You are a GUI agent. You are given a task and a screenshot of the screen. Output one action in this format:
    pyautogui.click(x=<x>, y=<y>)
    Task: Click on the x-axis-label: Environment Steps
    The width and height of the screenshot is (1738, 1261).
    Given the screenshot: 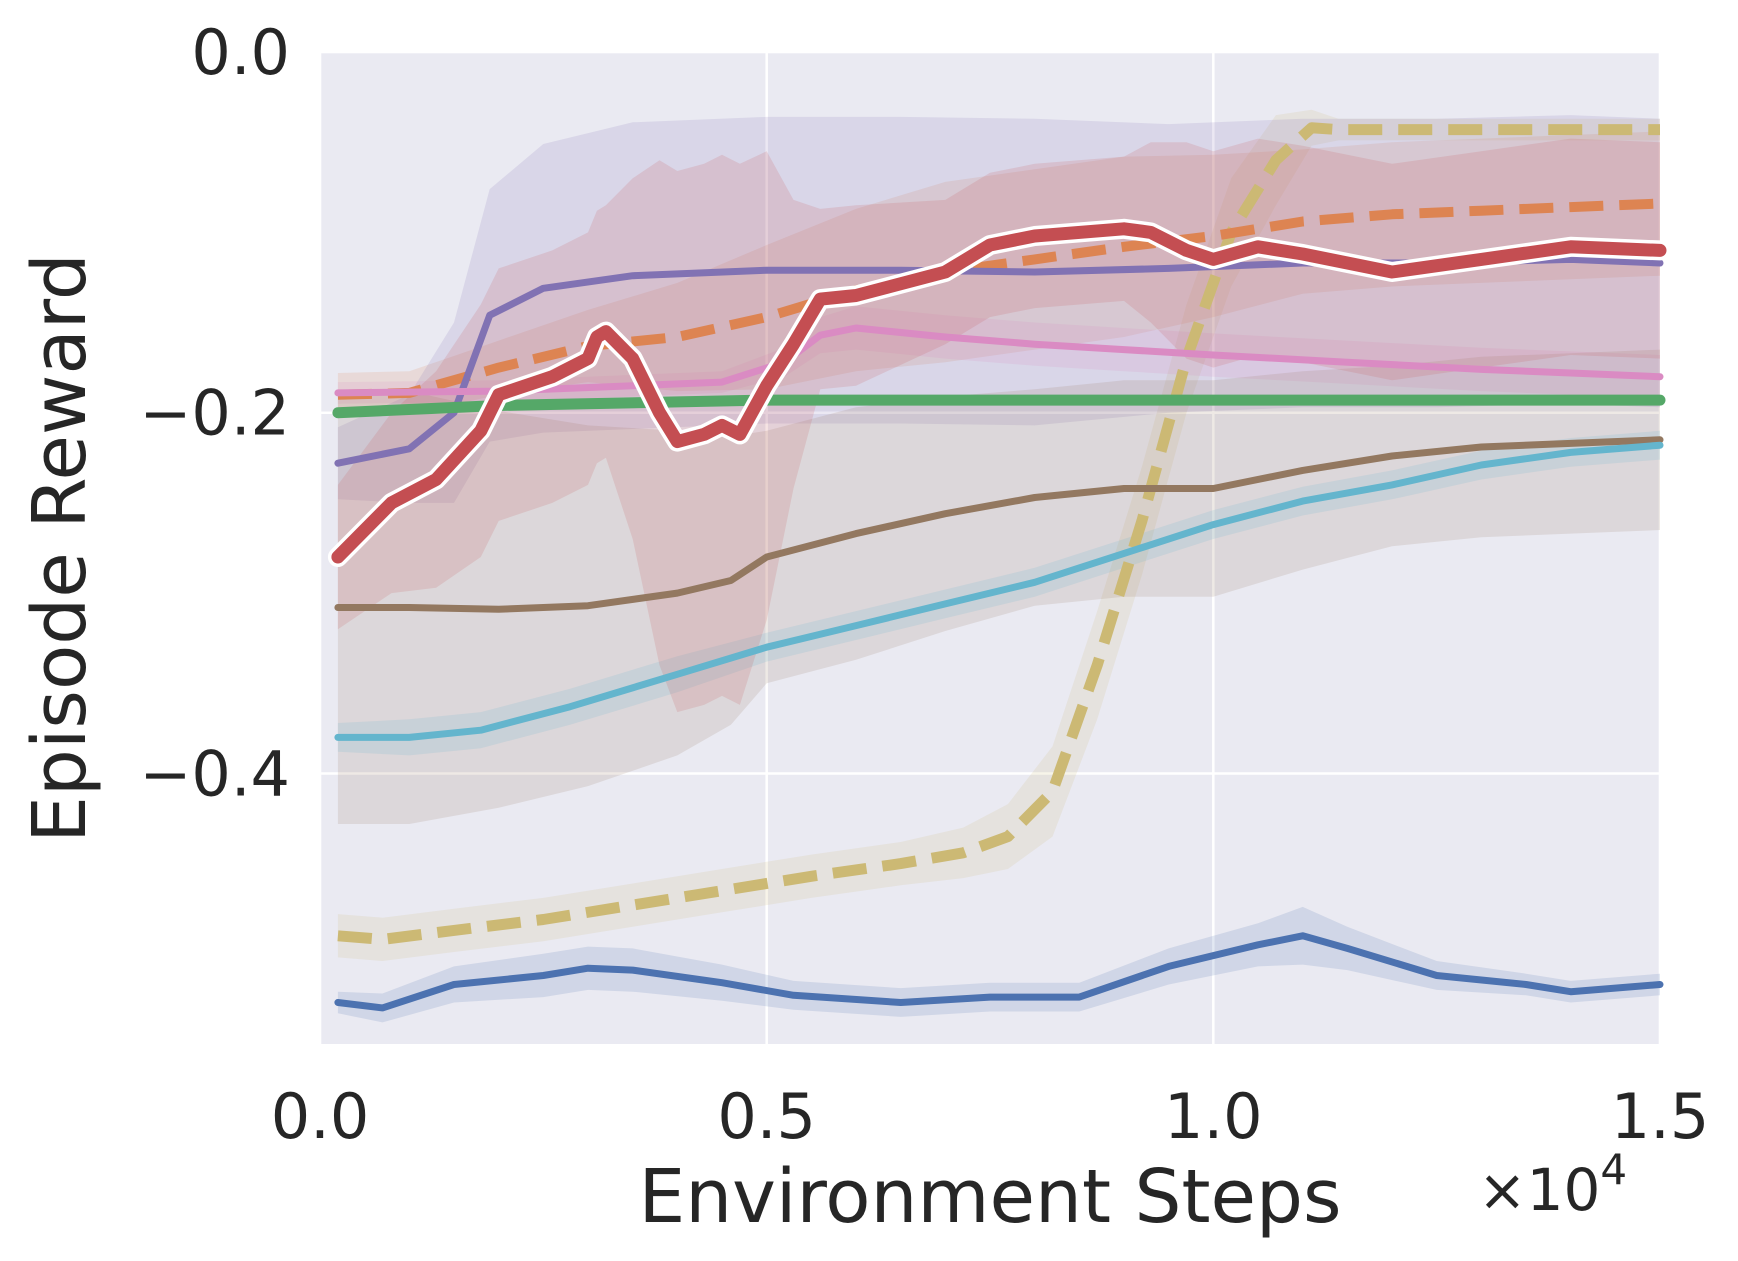 What is the action you would take?
    pyautogui.click(x=989, y=1197)
    